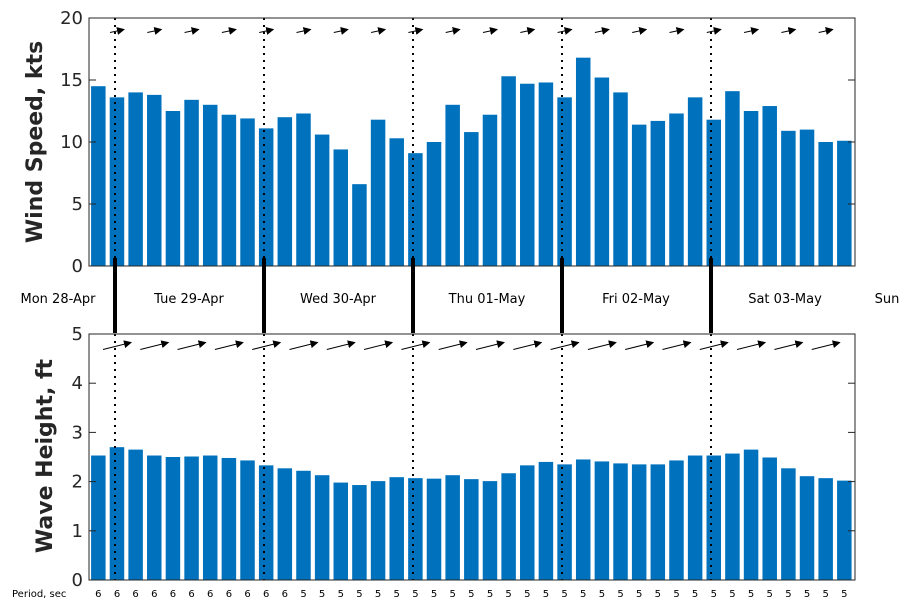 The height and width of the screenshot is (600, 900). Describe the element at coordinates (77, 482) in the screenshot. I see `y-tick-label: 2` at that location.